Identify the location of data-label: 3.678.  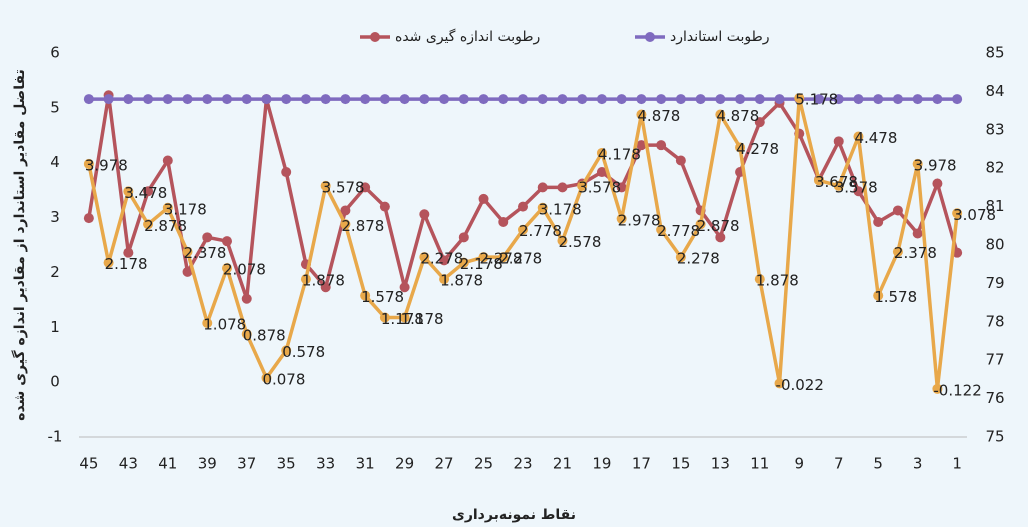
(836, 182).